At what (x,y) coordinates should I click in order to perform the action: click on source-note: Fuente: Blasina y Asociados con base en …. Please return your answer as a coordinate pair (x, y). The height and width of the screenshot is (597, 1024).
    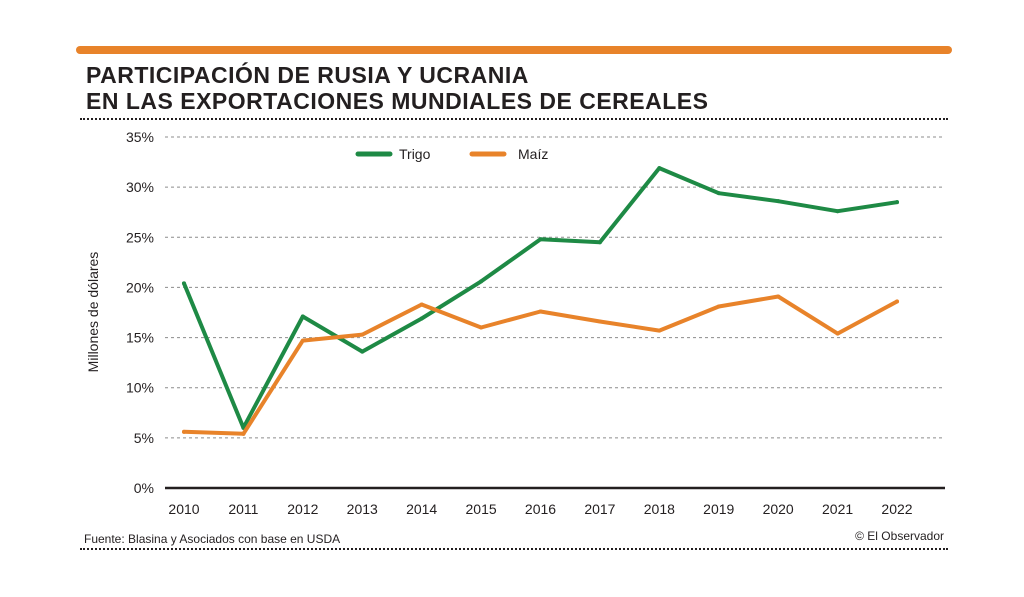
    Looking at the image, I should click on (212, 539).